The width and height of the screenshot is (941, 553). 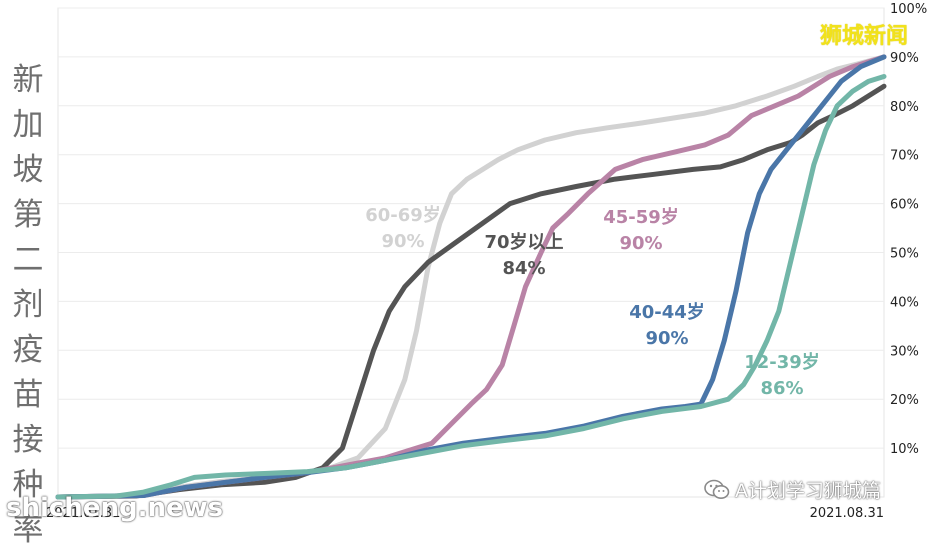 I want to click on y-tick-label: 40%, so click(x=904, y=302).